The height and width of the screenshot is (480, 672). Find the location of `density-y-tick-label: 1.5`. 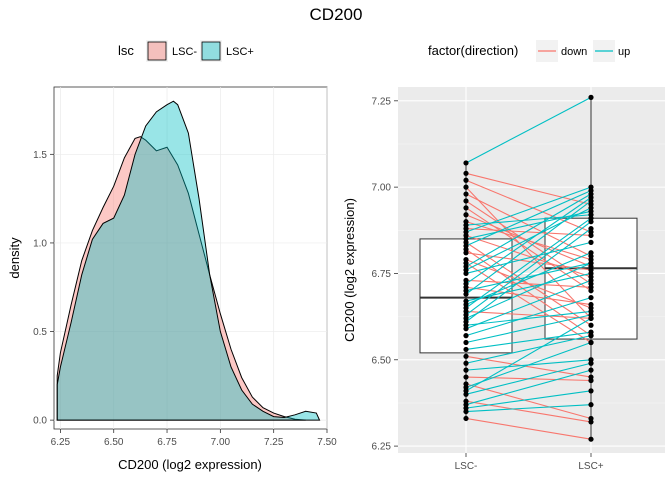

density-y-tick-label: 1.5 is located at coordinates (40, 155).